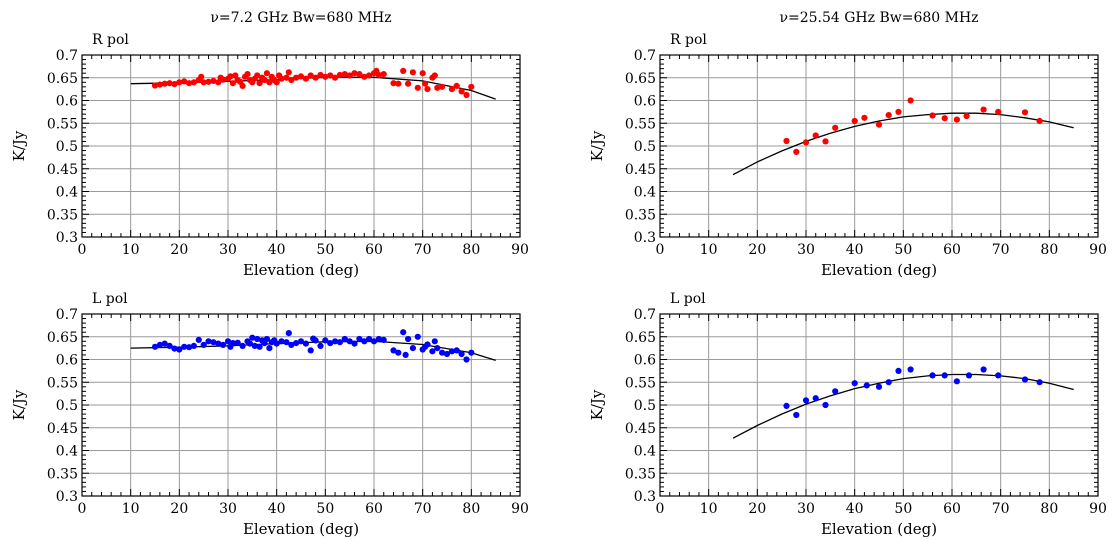 Image resolution: width=1112 pixels, height=540 pixels. Describe the element at coordinates (903, 144) in the screenshot. I see `fit-curve` at that location.